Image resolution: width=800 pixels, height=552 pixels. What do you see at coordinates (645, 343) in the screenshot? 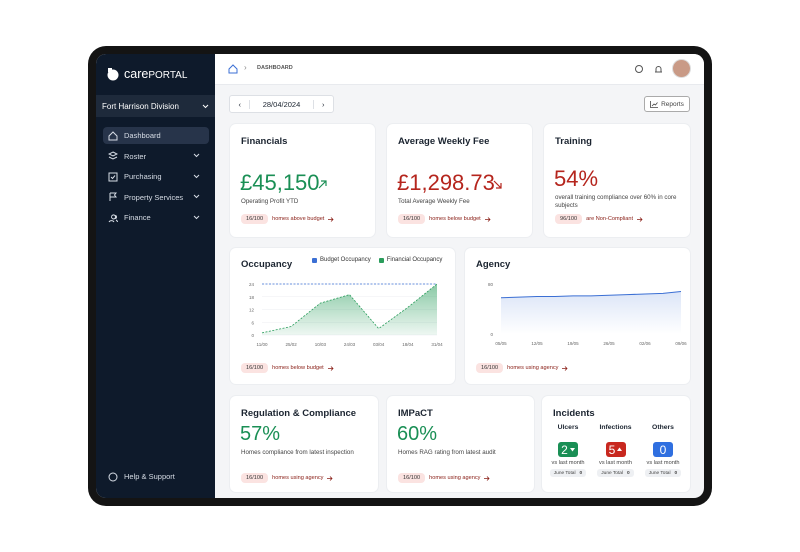
I see `x-tick-label: 02/06` at bounding box center [645, 343].